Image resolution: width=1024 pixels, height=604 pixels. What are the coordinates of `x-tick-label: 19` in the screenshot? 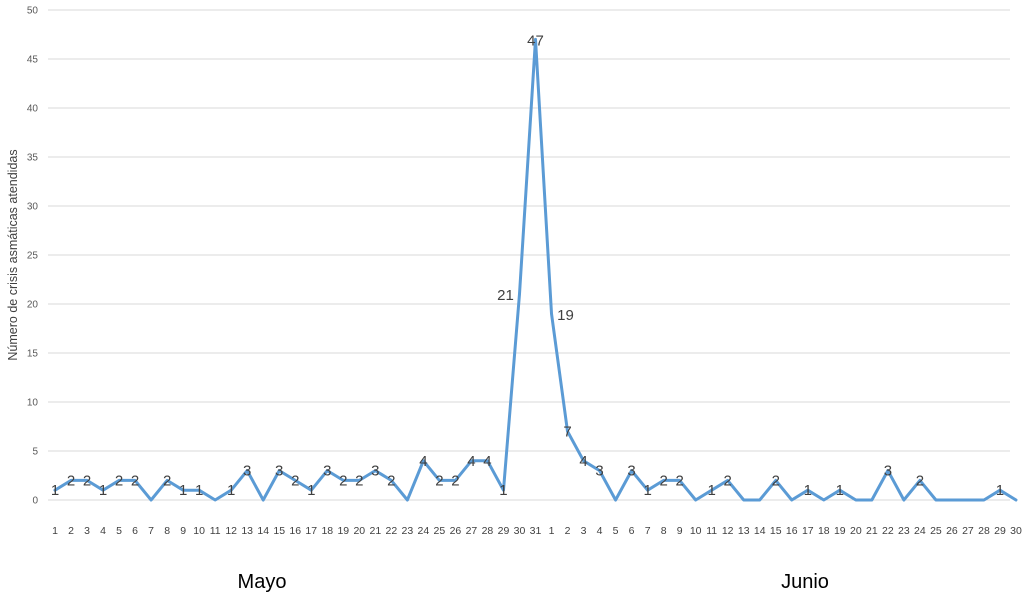 It's located at (343, 531).